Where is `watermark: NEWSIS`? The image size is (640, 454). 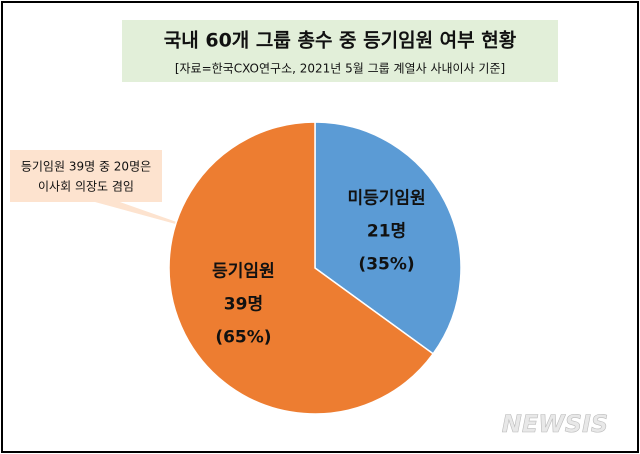
watermark: NEWSIS is located at coordinates (555, 424).